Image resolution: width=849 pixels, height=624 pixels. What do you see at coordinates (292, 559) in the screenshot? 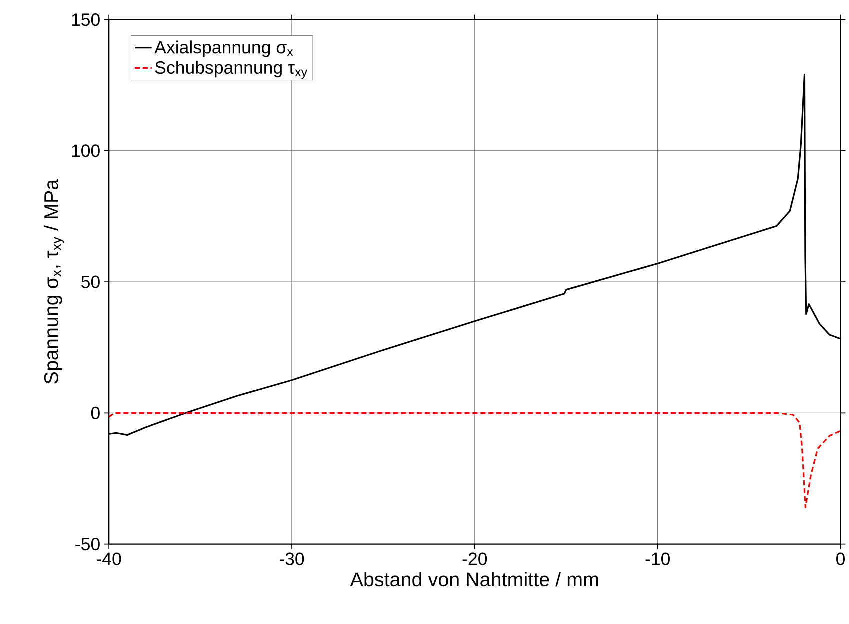
I see `x-tick-label: -30` at bounding box center [292, 559].